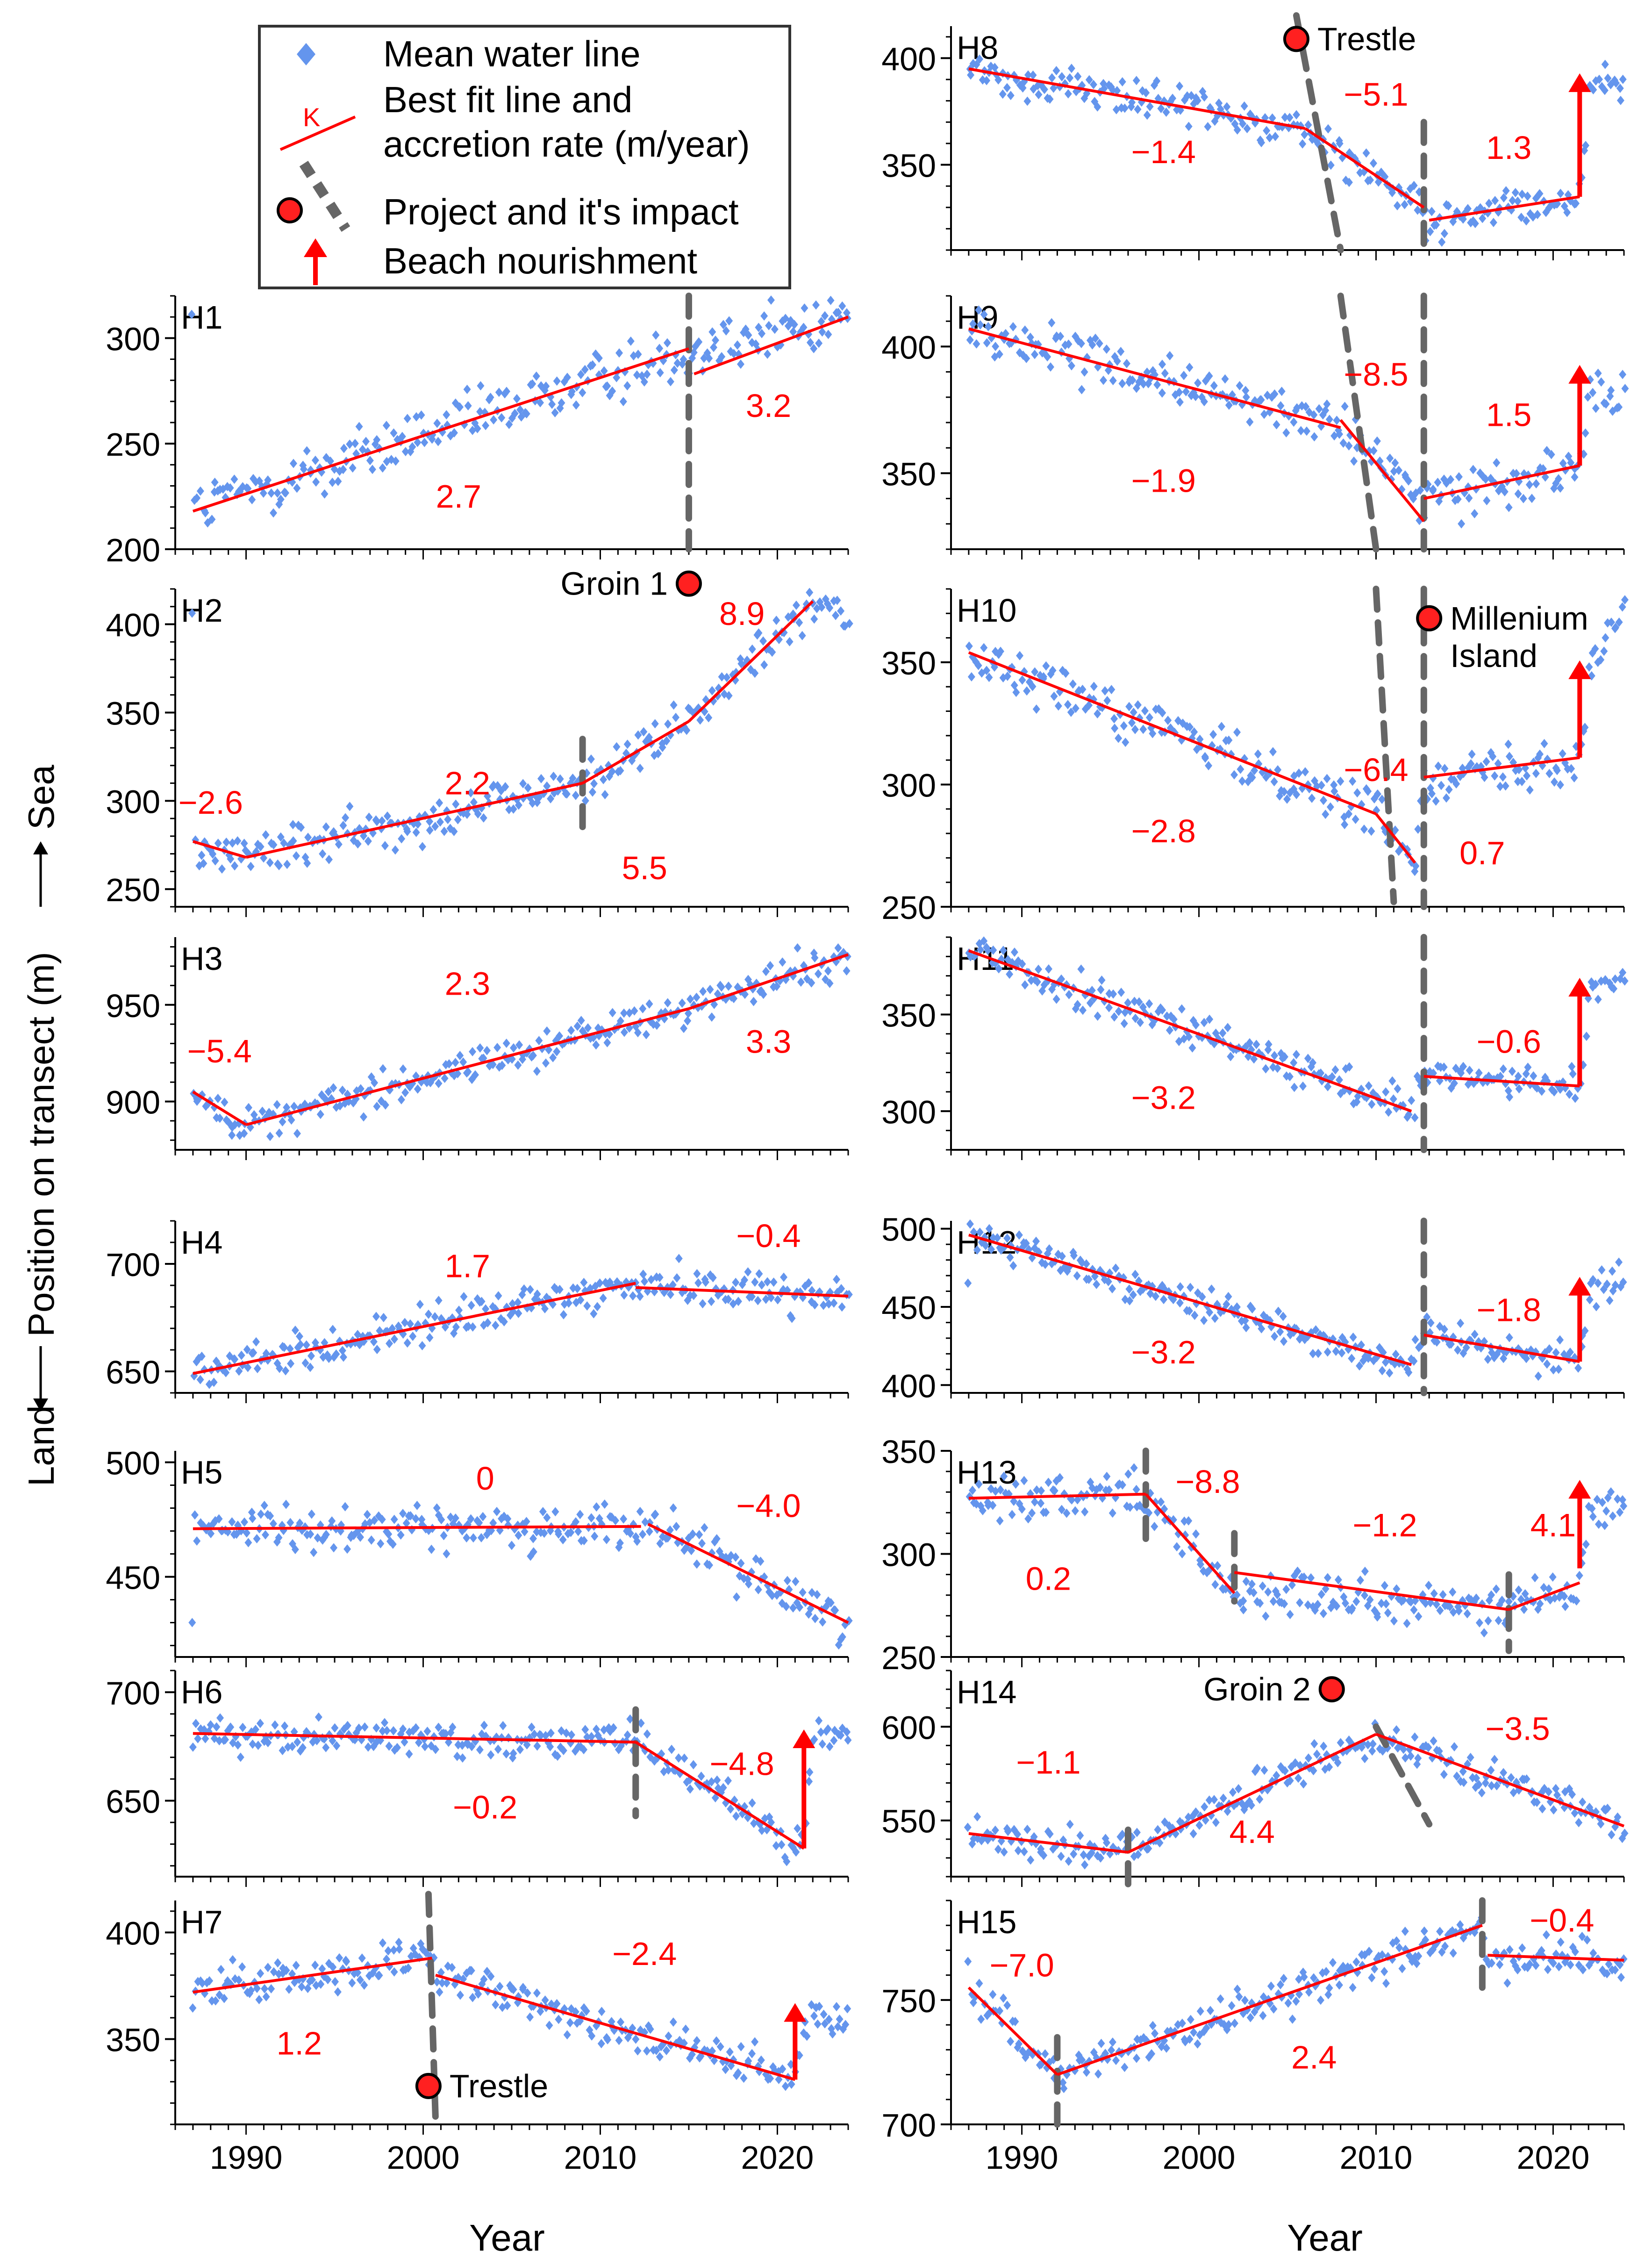  What do you see at coordinates (644, 1954) in the screenshot?
I see `rate-label: −2.4` at bounding box center [644, 1954].